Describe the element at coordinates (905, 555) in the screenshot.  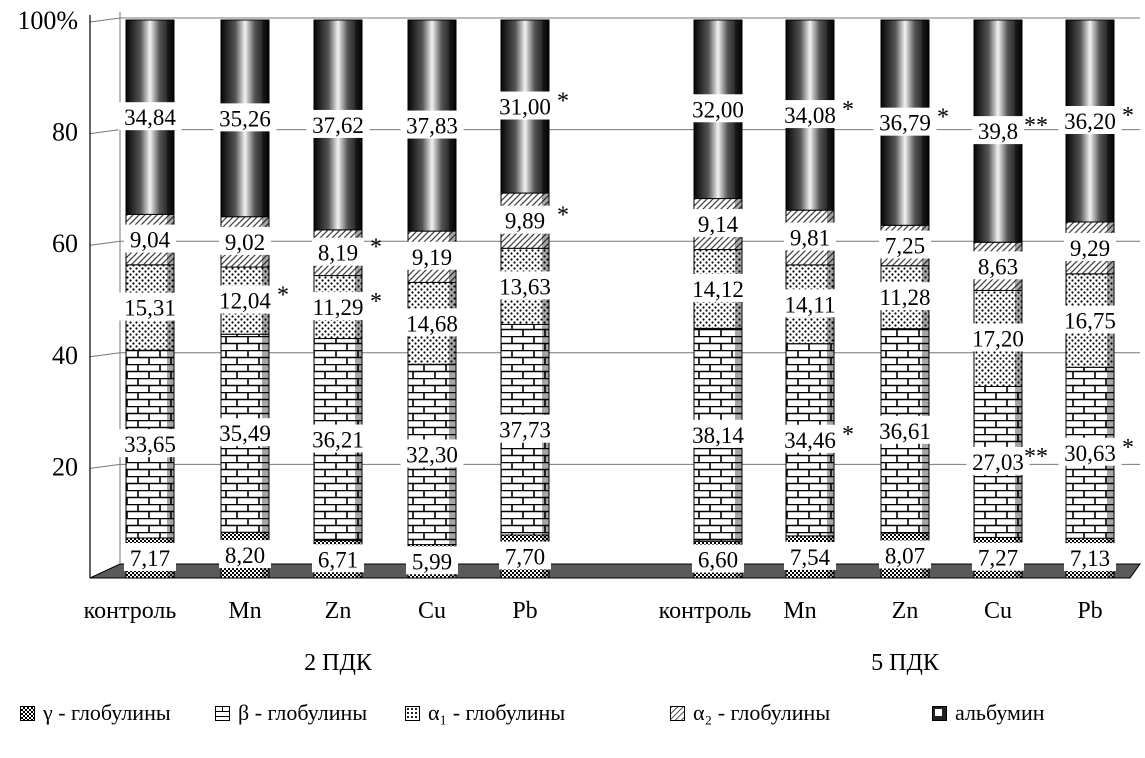
I see `data-label-gamma: 8,07` at that location.